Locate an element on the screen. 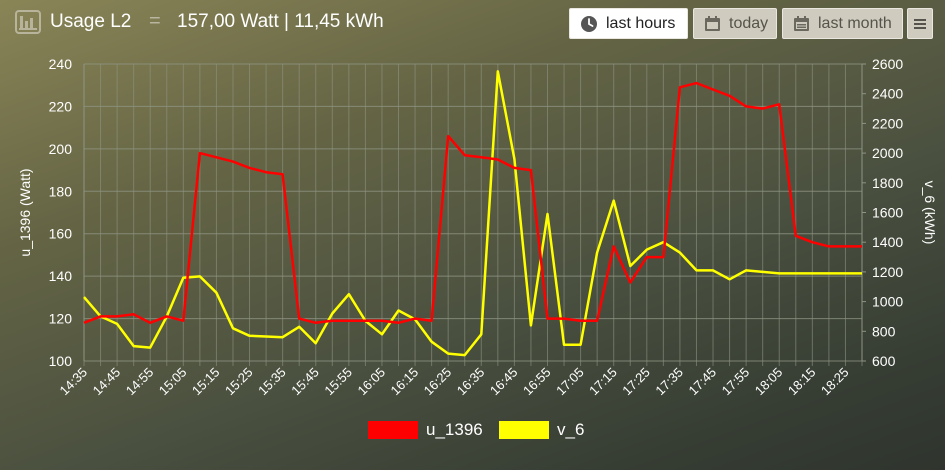 The height and width of the screenshot is (470, 945). x-tick-label: 17:55 is located at coordinates (736, 382).